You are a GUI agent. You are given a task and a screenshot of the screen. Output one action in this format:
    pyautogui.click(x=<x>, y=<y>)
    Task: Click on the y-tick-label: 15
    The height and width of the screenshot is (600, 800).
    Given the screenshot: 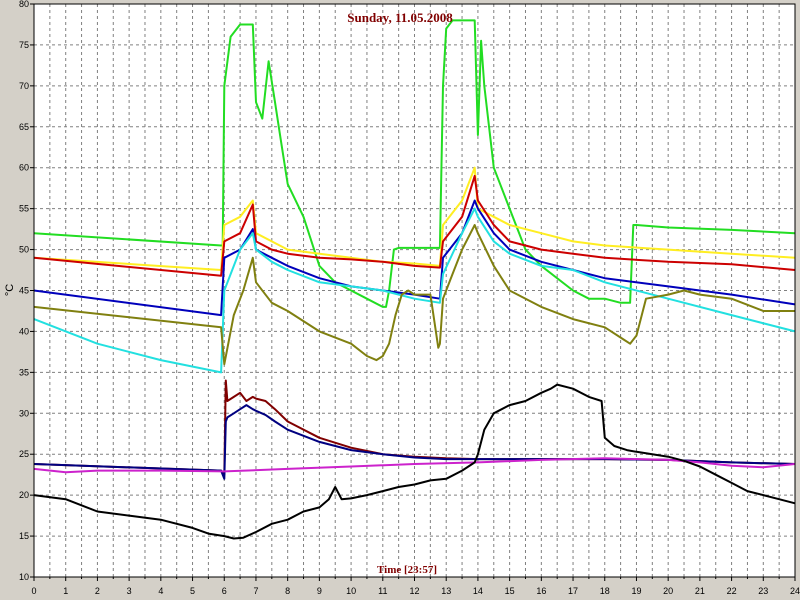 What is the action you would take?
    pyautogui.click(x=24, y=536)
    